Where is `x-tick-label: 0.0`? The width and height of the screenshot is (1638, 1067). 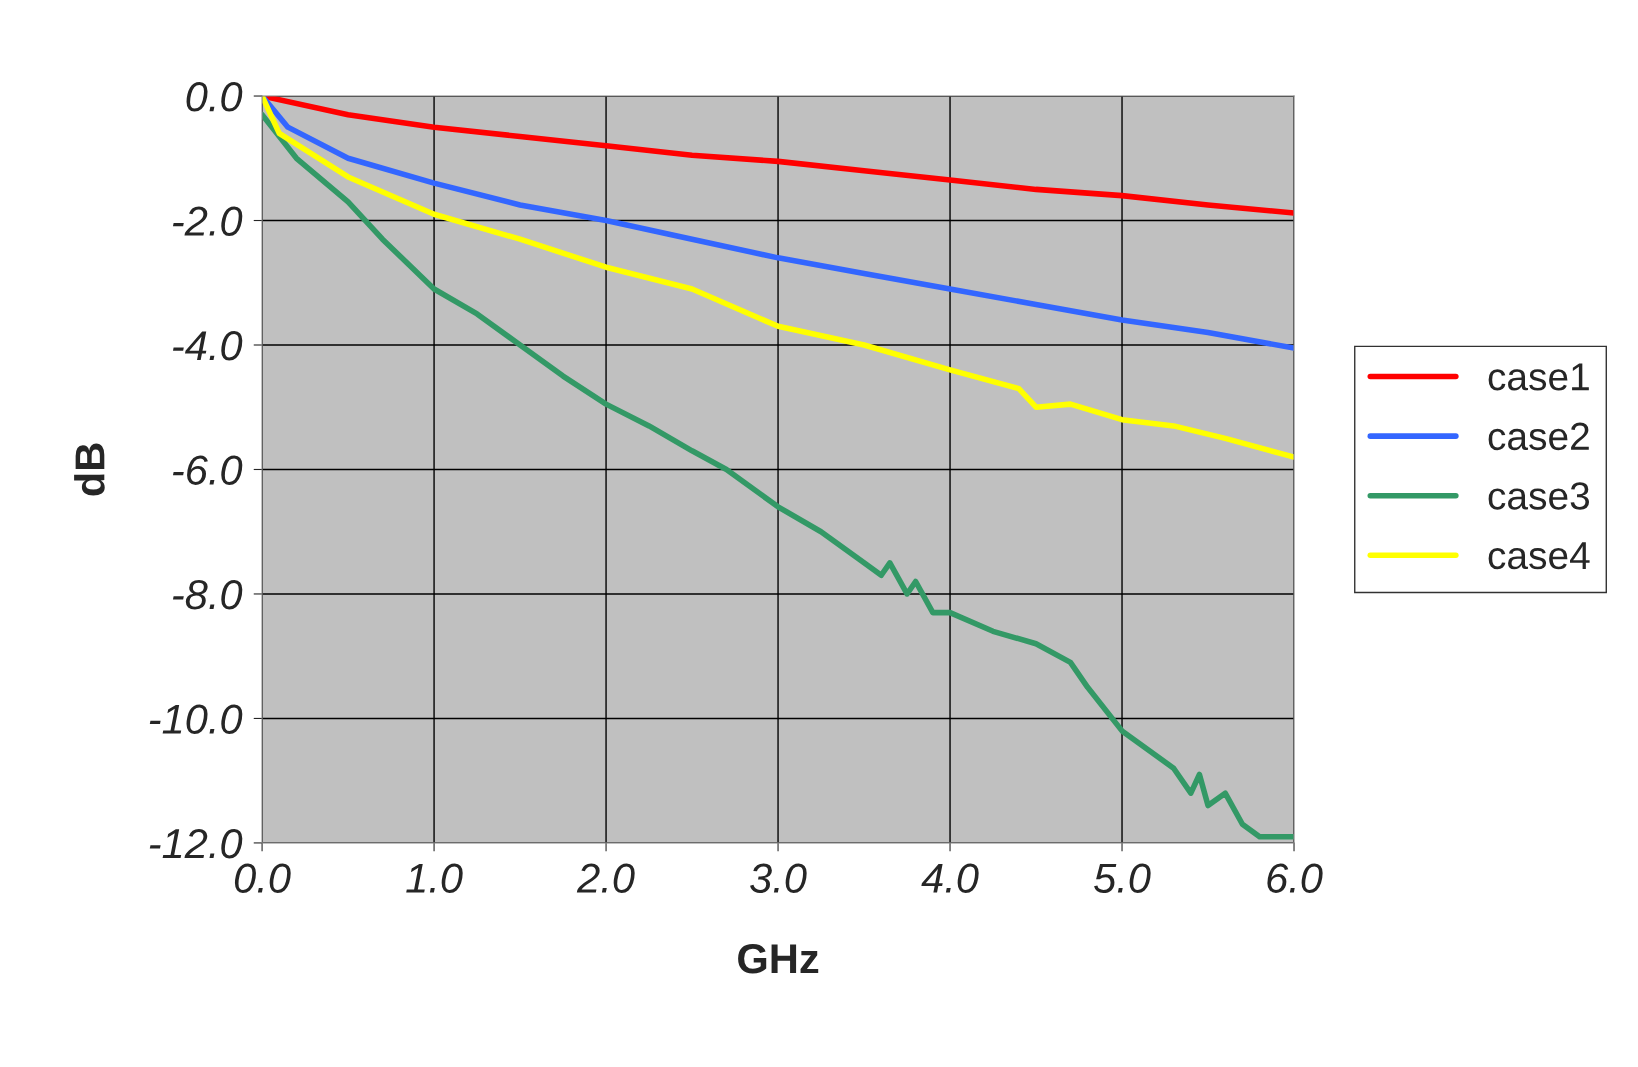
x-tick-label: 0.0 is located at coordinates (262, 878).